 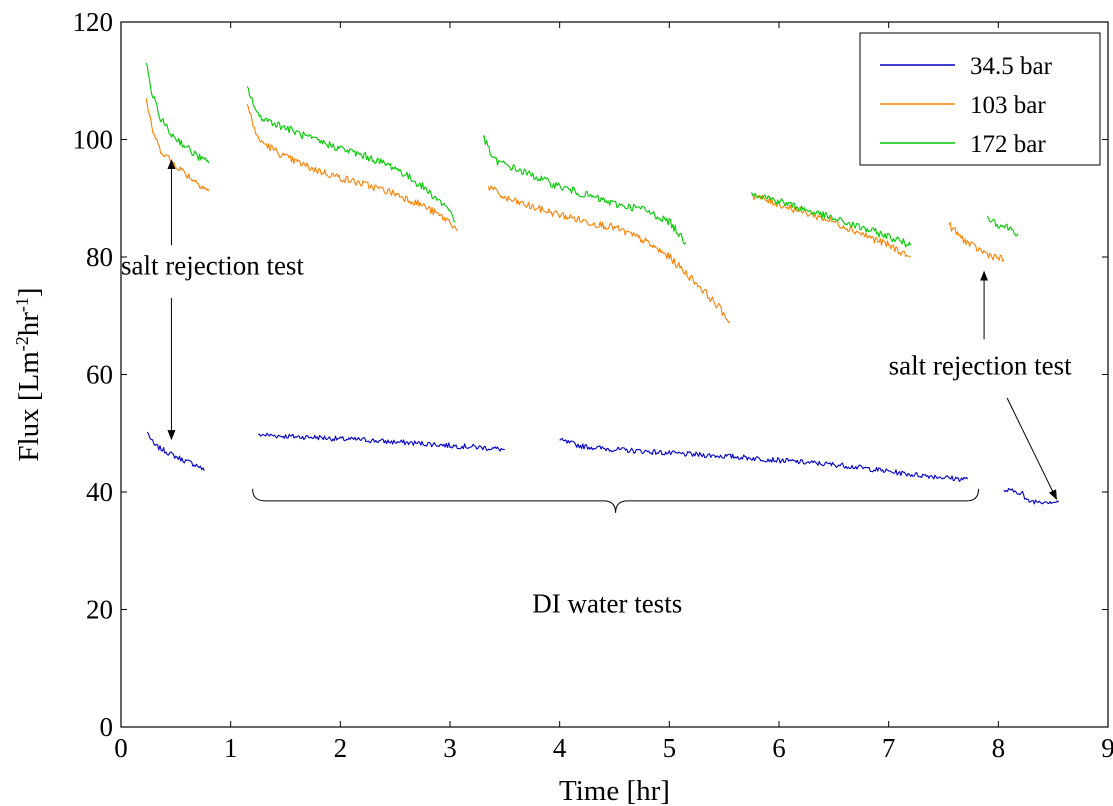 I want to click on x-tick-label: 3, so click(x=450, y=748).